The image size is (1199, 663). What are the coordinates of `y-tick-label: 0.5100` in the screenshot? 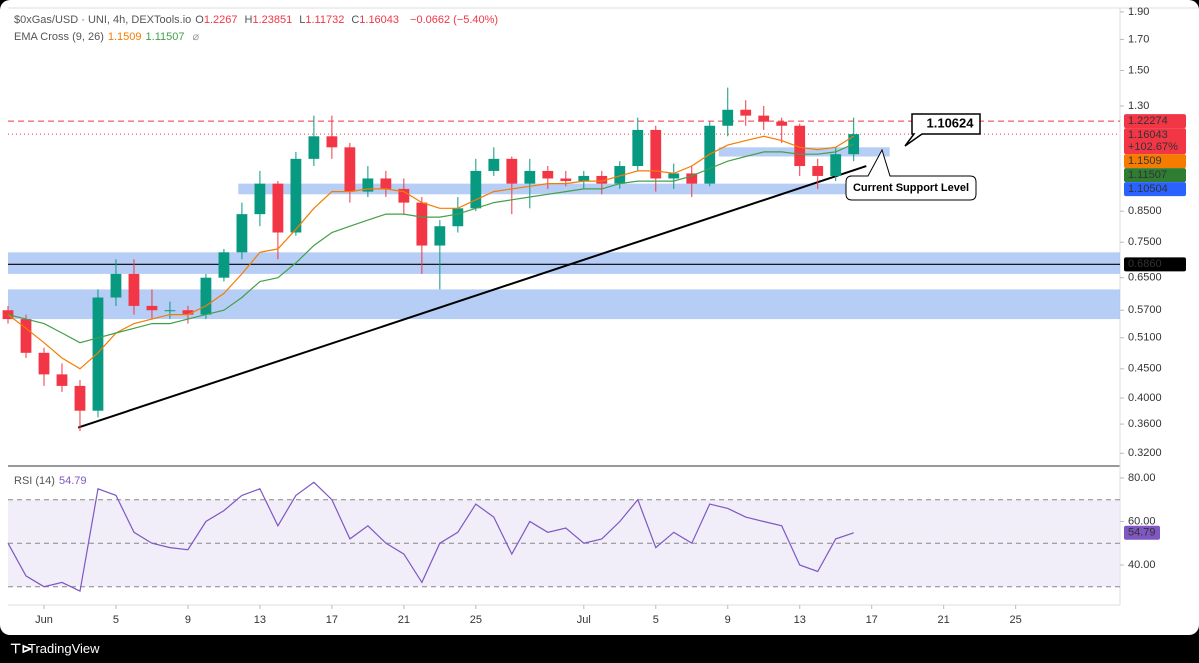 It's located at (1145, 338).